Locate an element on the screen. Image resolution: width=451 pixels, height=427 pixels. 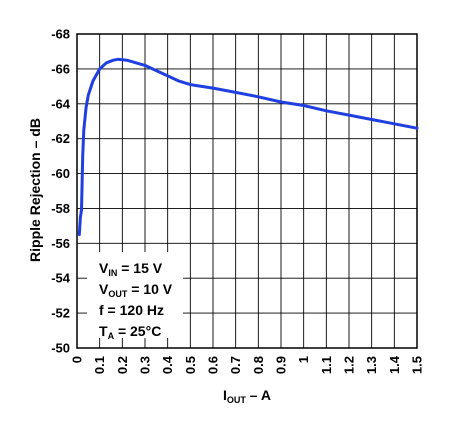
x-tick-label: 0.8 is located at coordinates (258, 365).